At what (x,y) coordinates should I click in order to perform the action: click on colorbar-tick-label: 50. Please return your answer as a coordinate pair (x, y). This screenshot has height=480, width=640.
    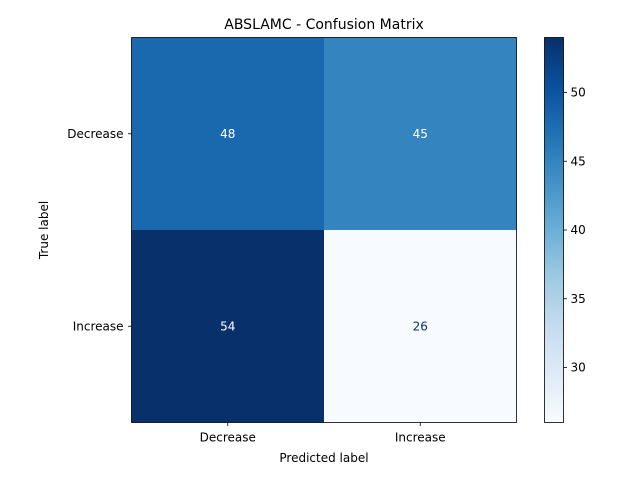
    Looking at the image, I should click on (578, 93).